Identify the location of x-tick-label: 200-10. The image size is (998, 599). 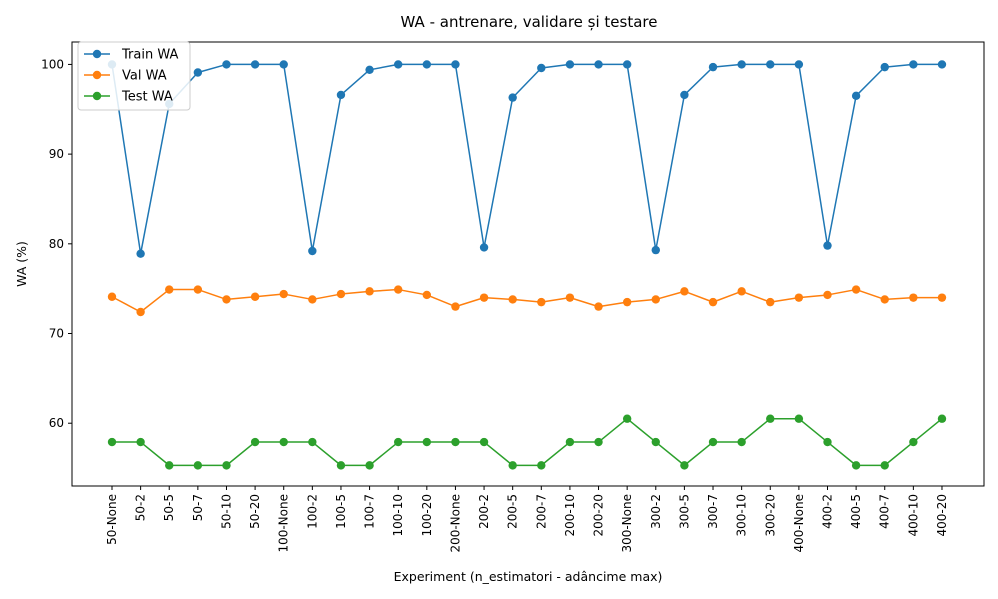
(570, 515).